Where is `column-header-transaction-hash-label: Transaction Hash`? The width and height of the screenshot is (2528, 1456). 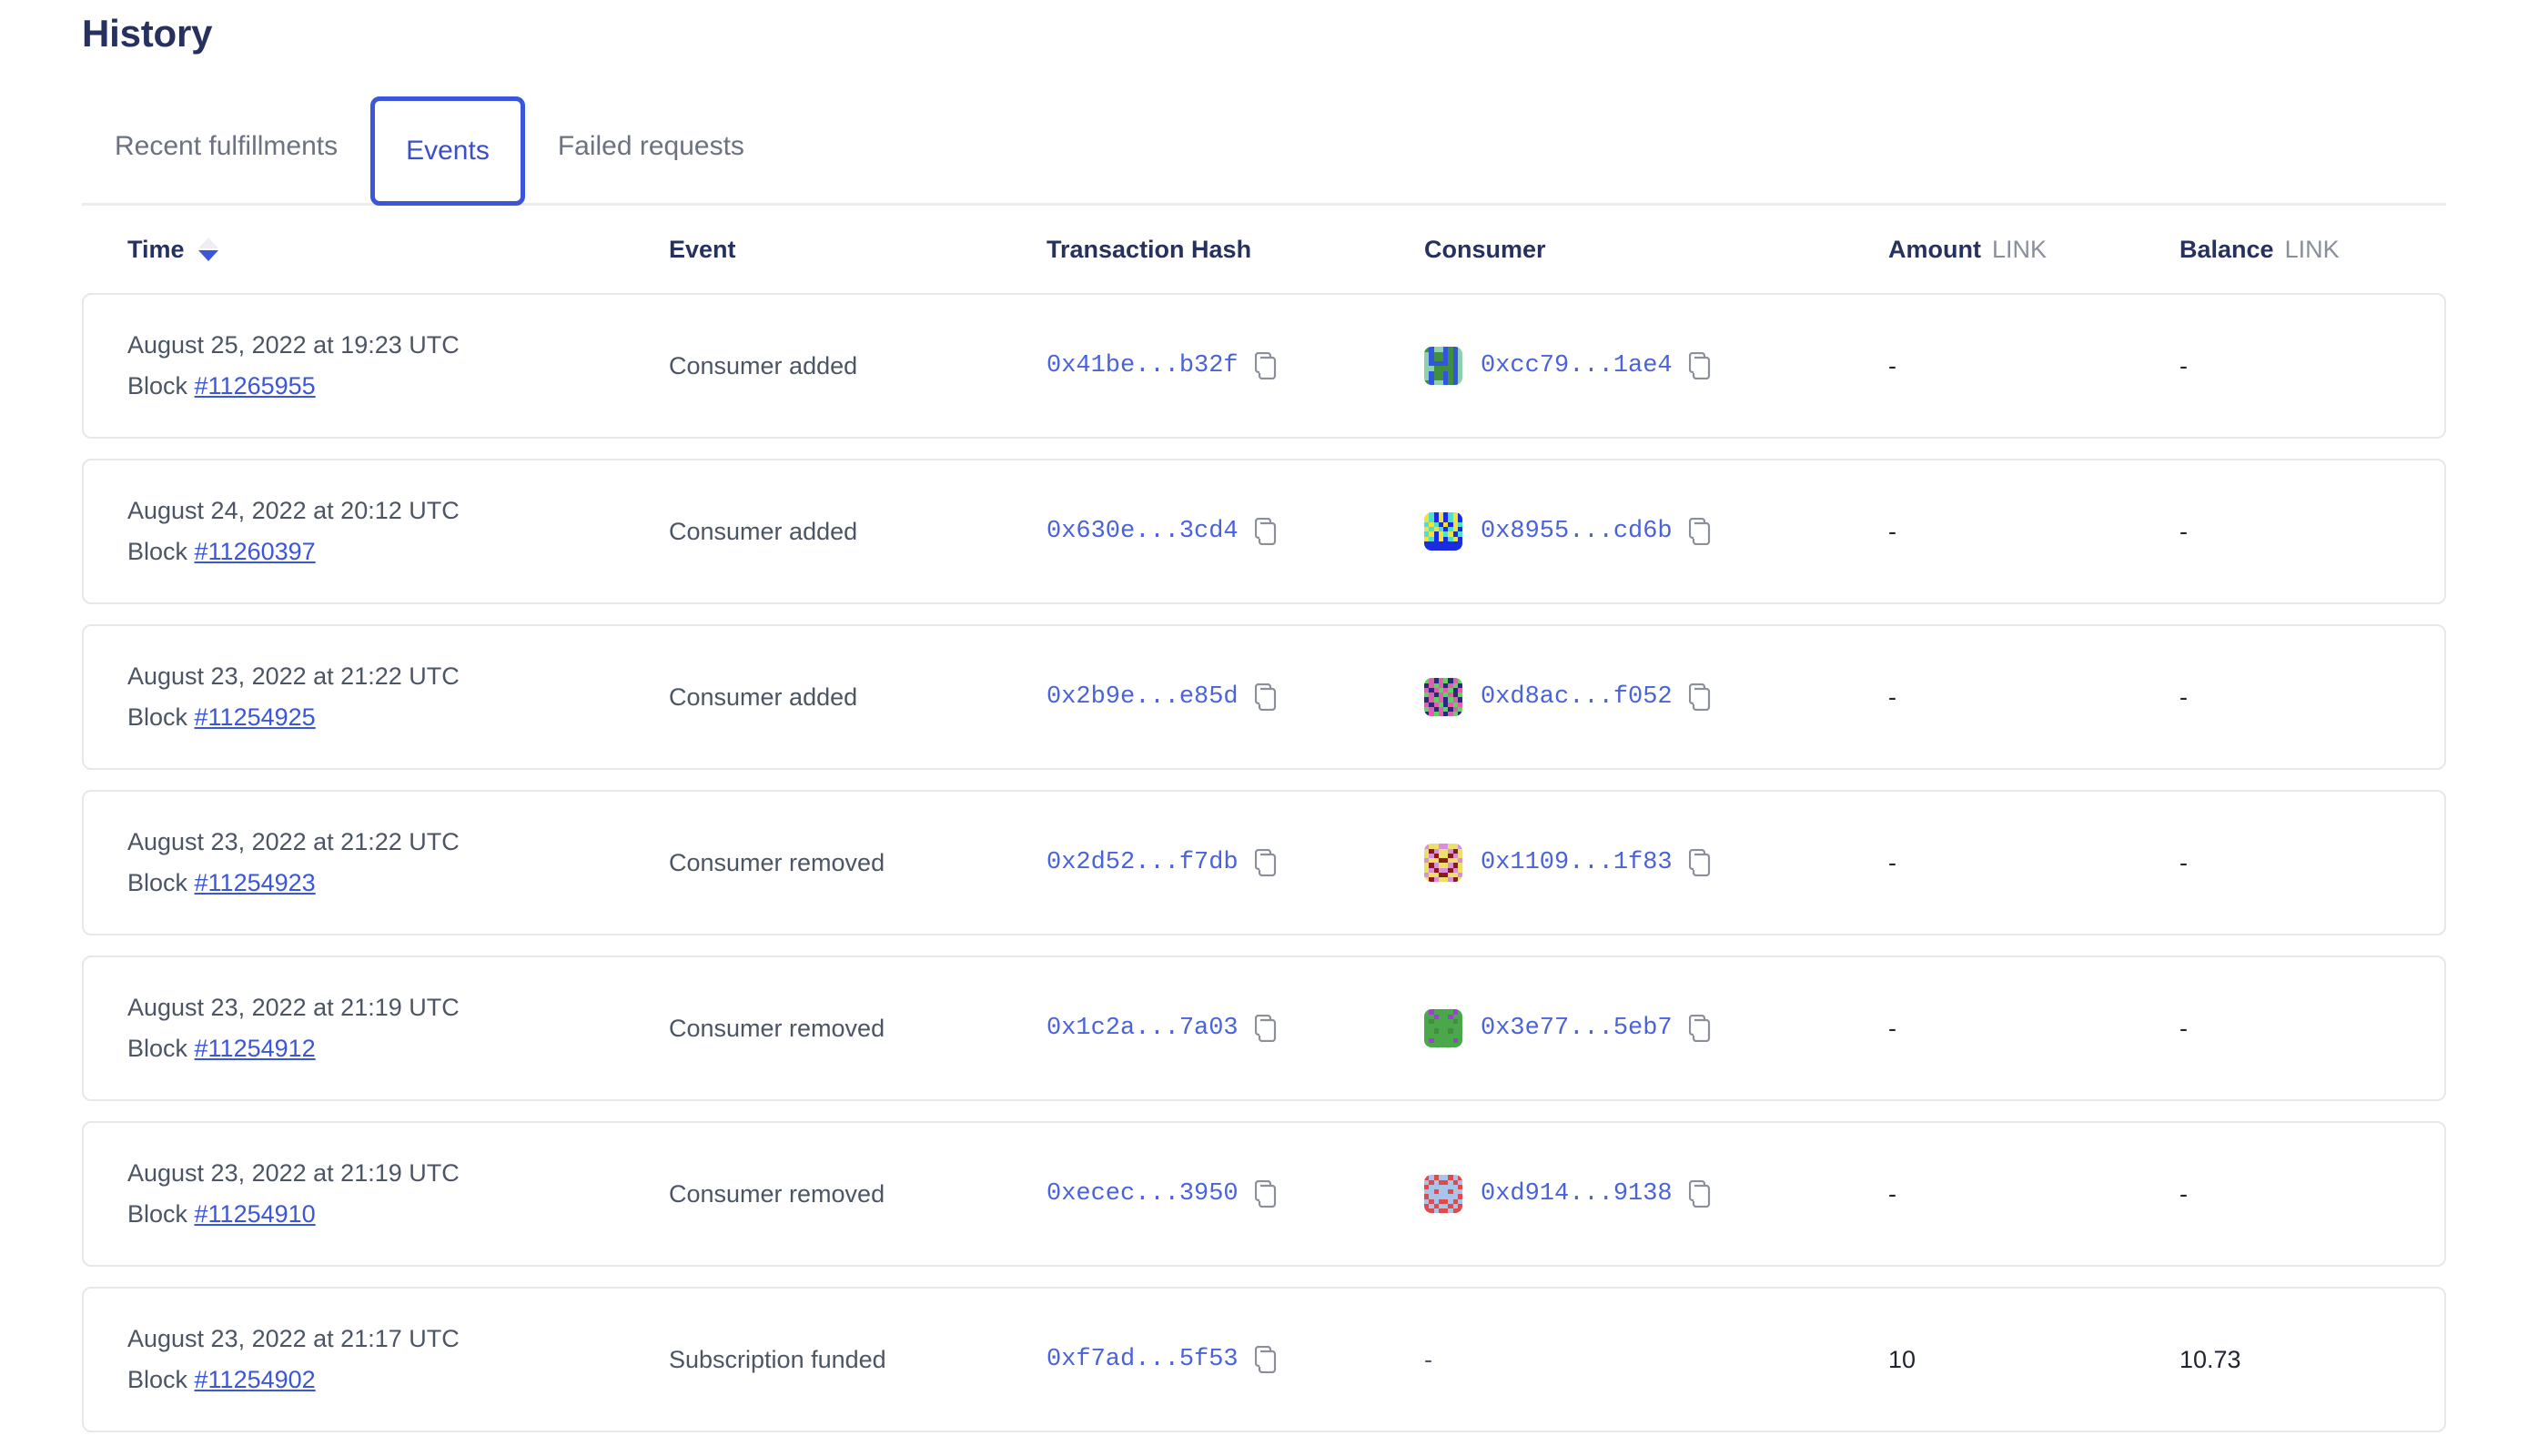 column-header-transaction-hash-label: Transaction Hash is located at coordinates (1149, 249).